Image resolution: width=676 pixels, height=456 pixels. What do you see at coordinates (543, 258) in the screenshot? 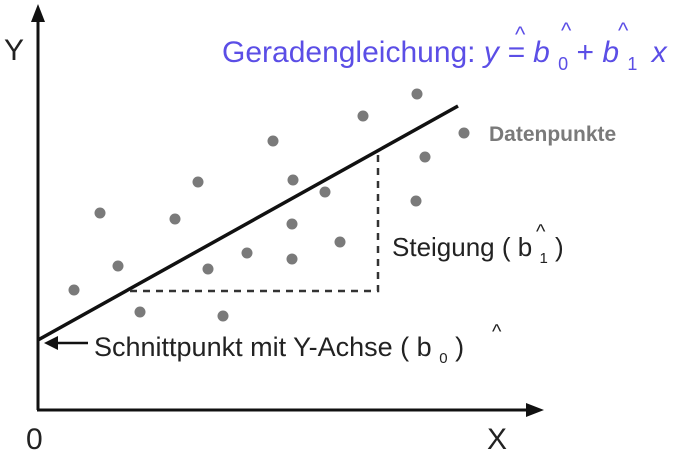
I see `slope-label-subscript: 1` at bounding box center [543, 258].